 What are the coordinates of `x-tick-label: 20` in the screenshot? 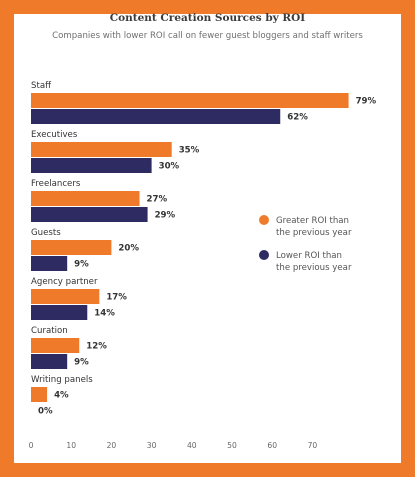 It's located at (112, 445).